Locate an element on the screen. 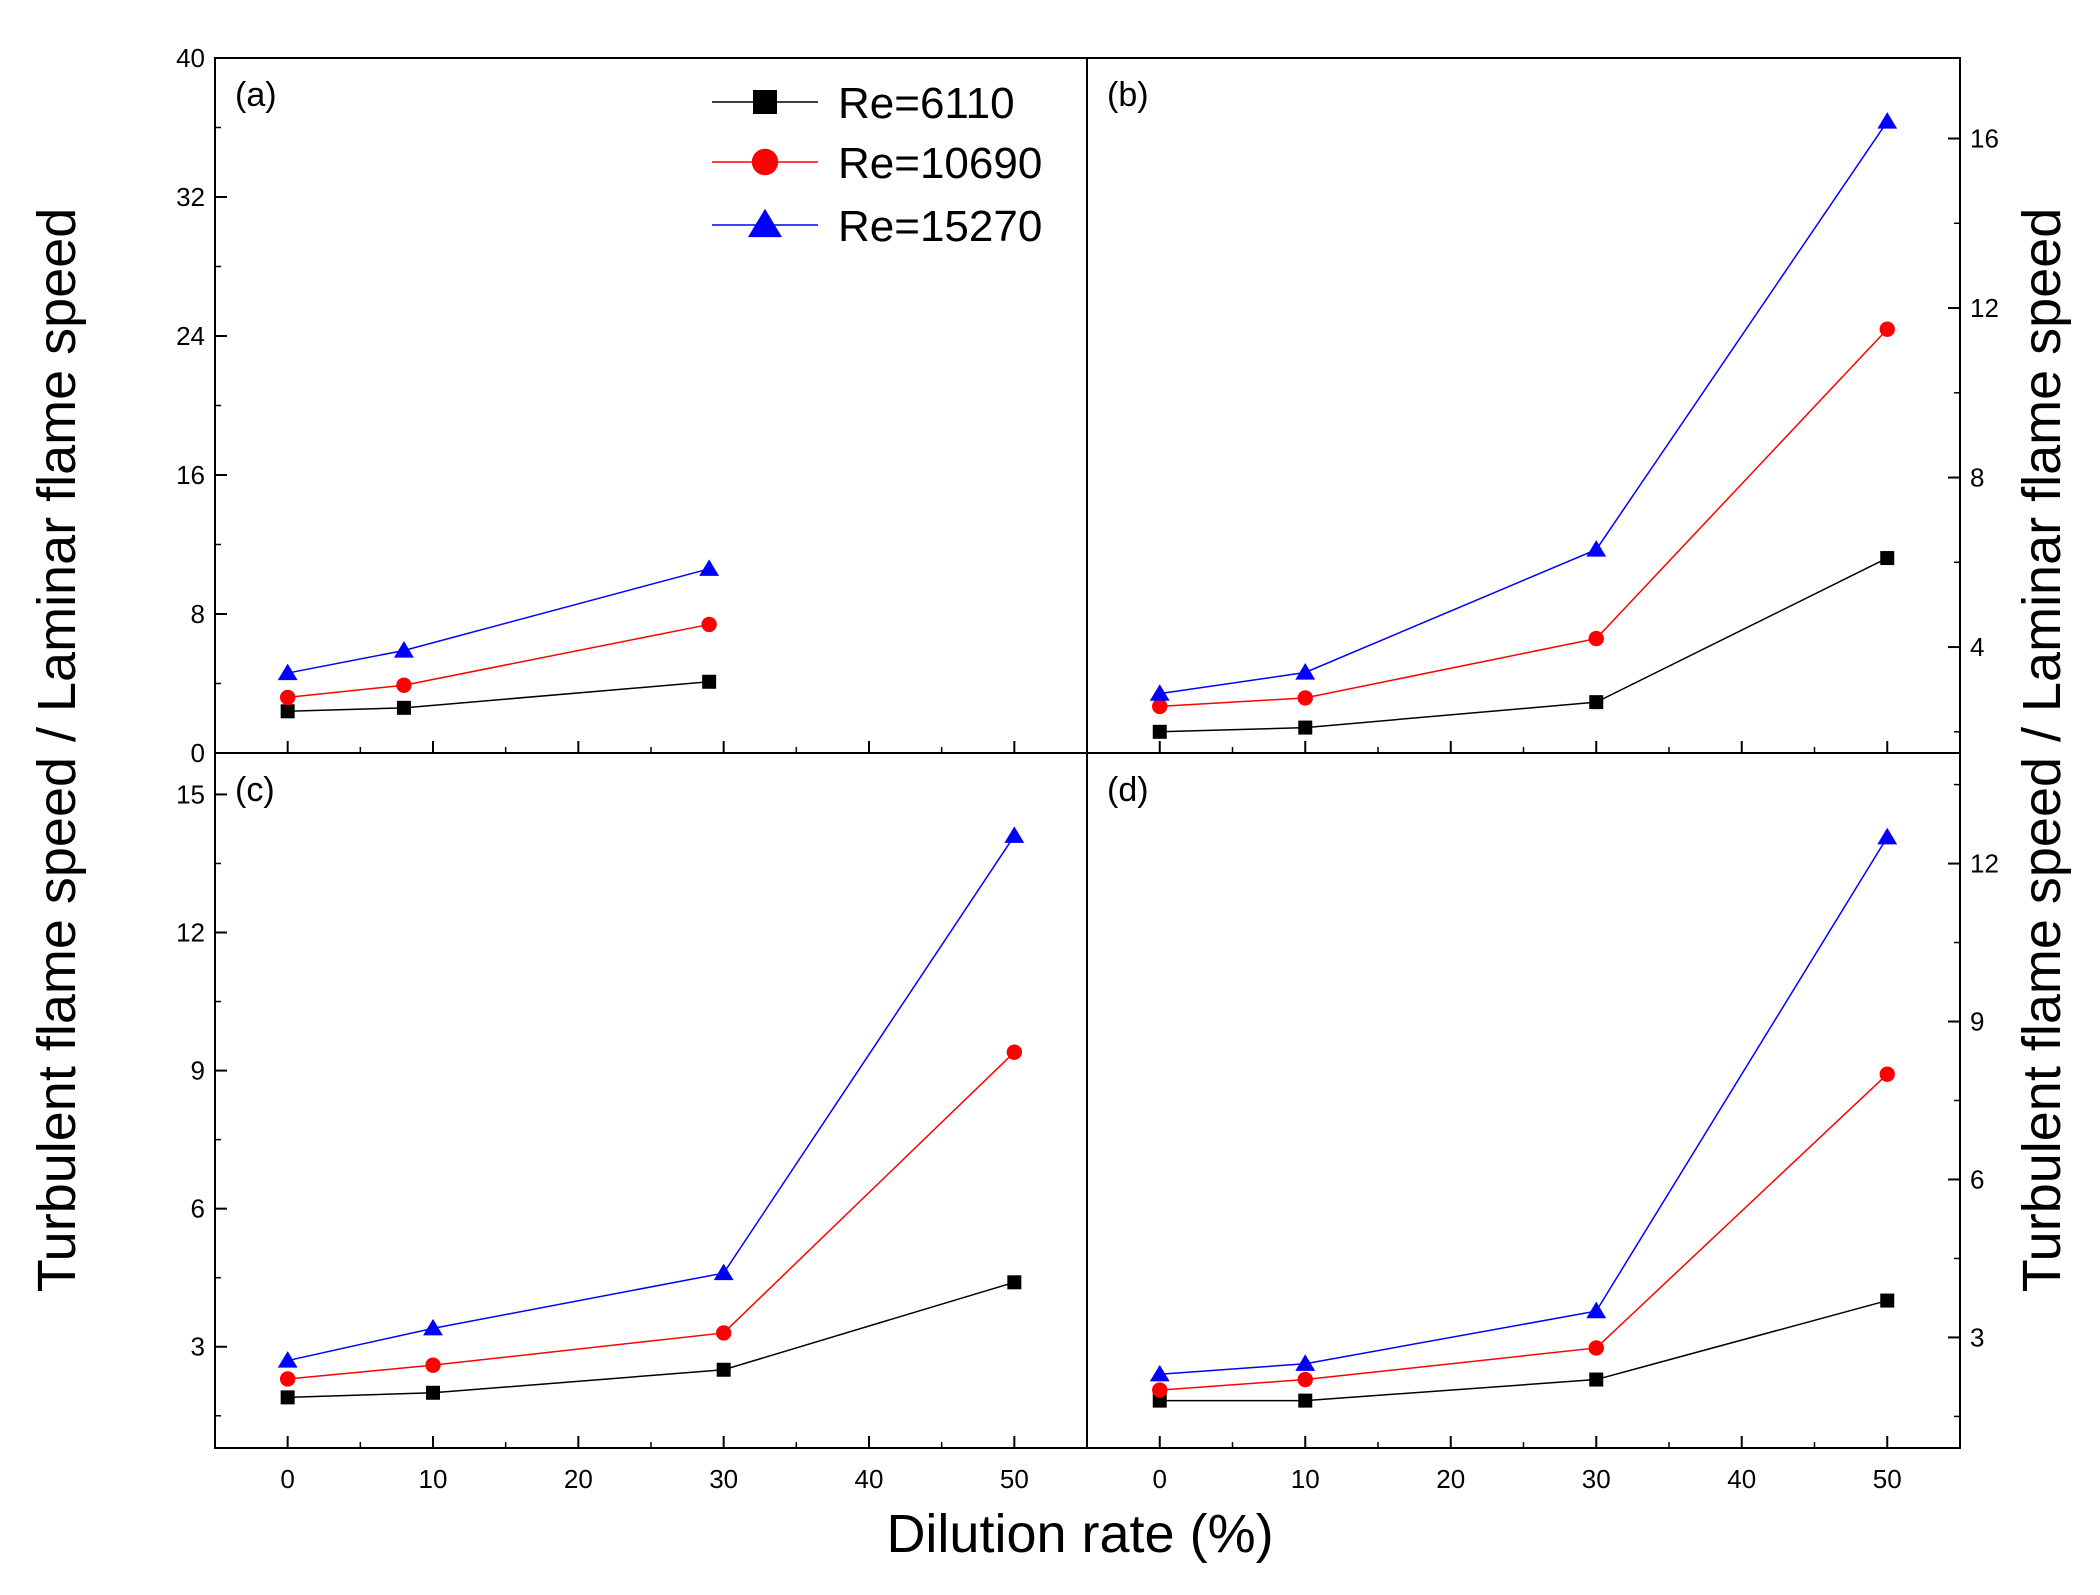 The width and height of the screenshot is (2100, 1595). y-tick-label: 0 is located at coordinates (198, 753).